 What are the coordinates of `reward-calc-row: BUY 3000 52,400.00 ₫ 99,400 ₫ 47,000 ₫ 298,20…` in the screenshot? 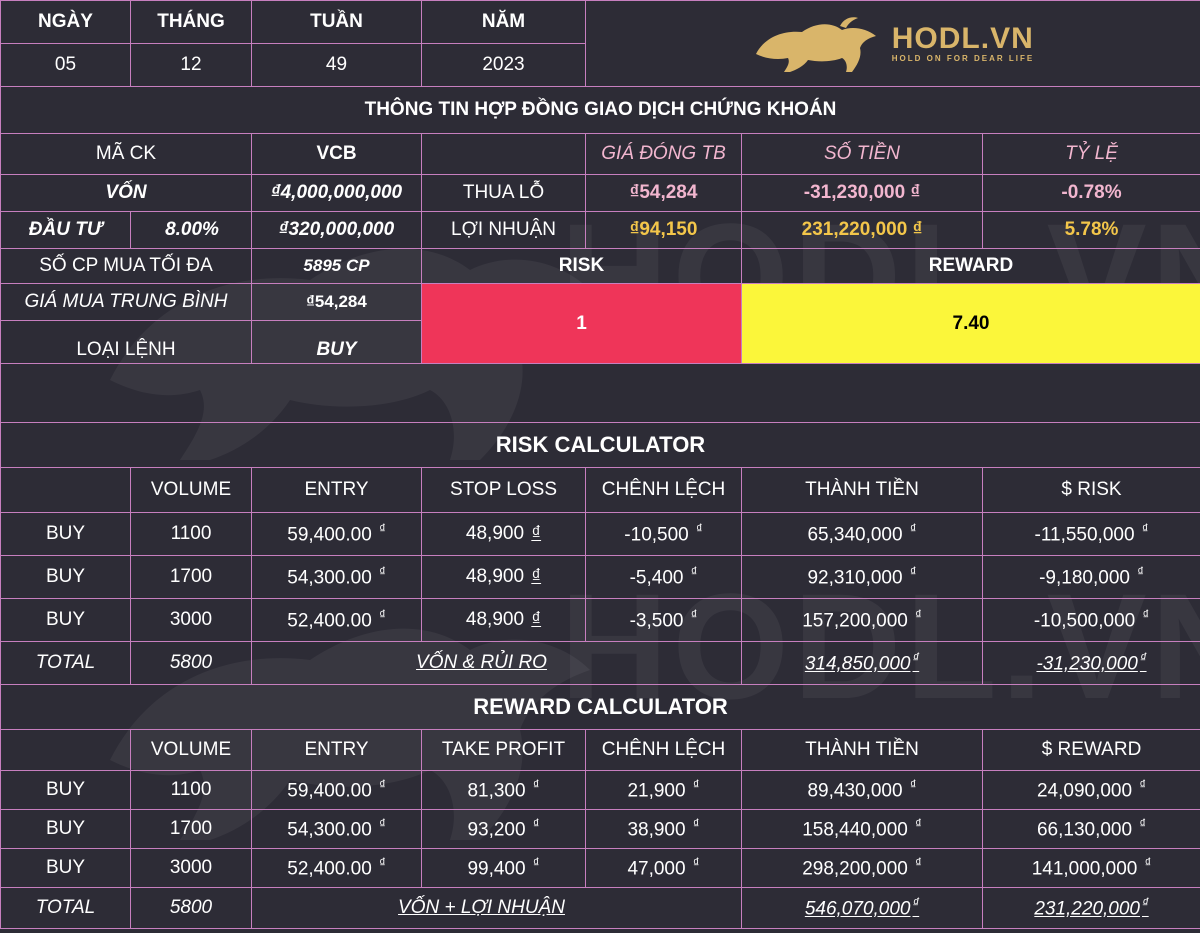 It's located at (600, 868).